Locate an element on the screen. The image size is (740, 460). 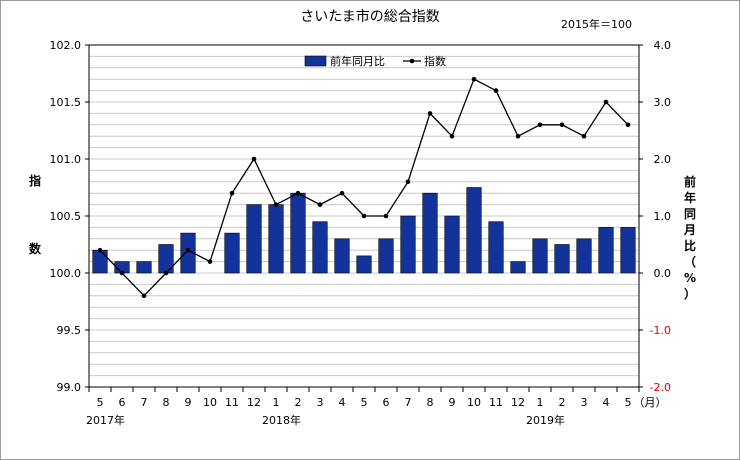
left-tick-label: 102.0 is located at coordinates (66, 45).